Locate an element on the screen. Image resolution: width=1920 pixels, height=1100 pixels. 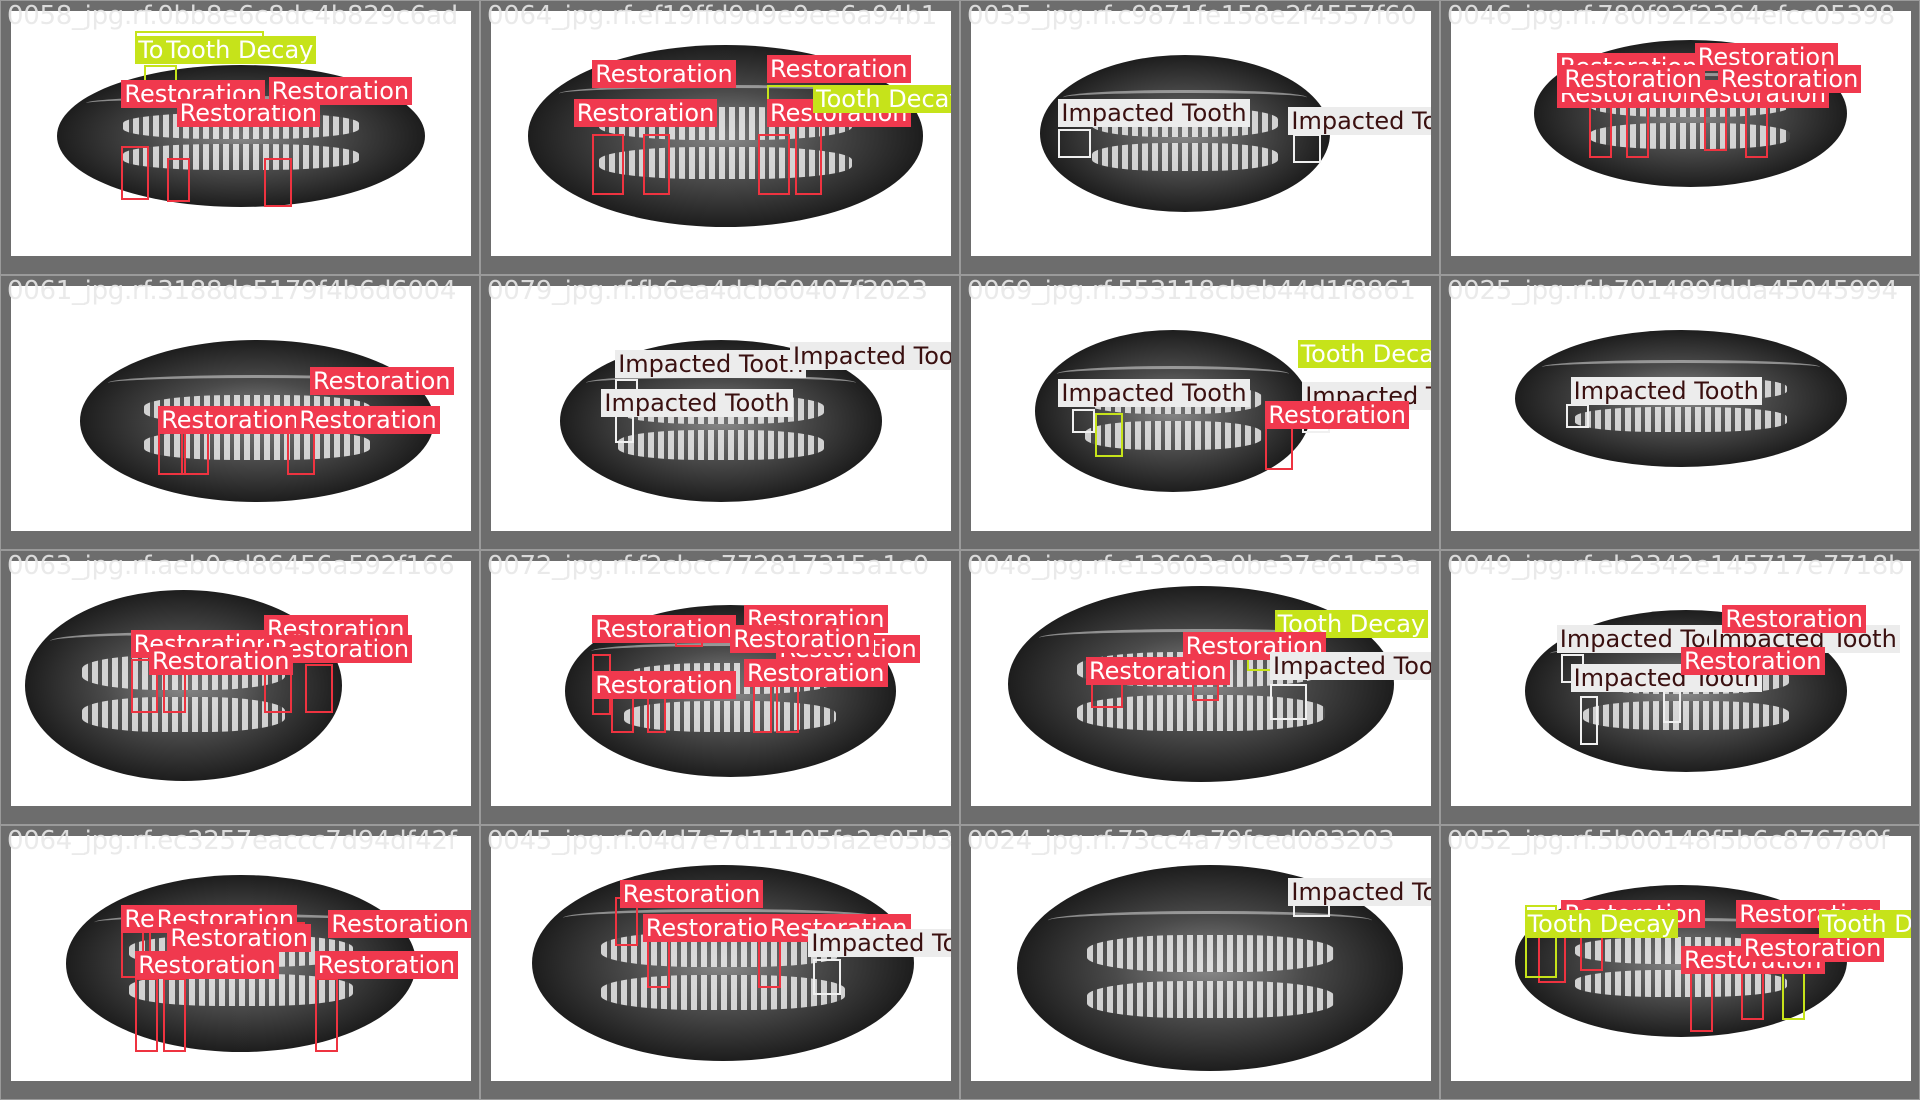
image-filename-caption: 0035_jpg.rf.c9871fe158e2f4557f60 is located at coordinates (1192, 16).